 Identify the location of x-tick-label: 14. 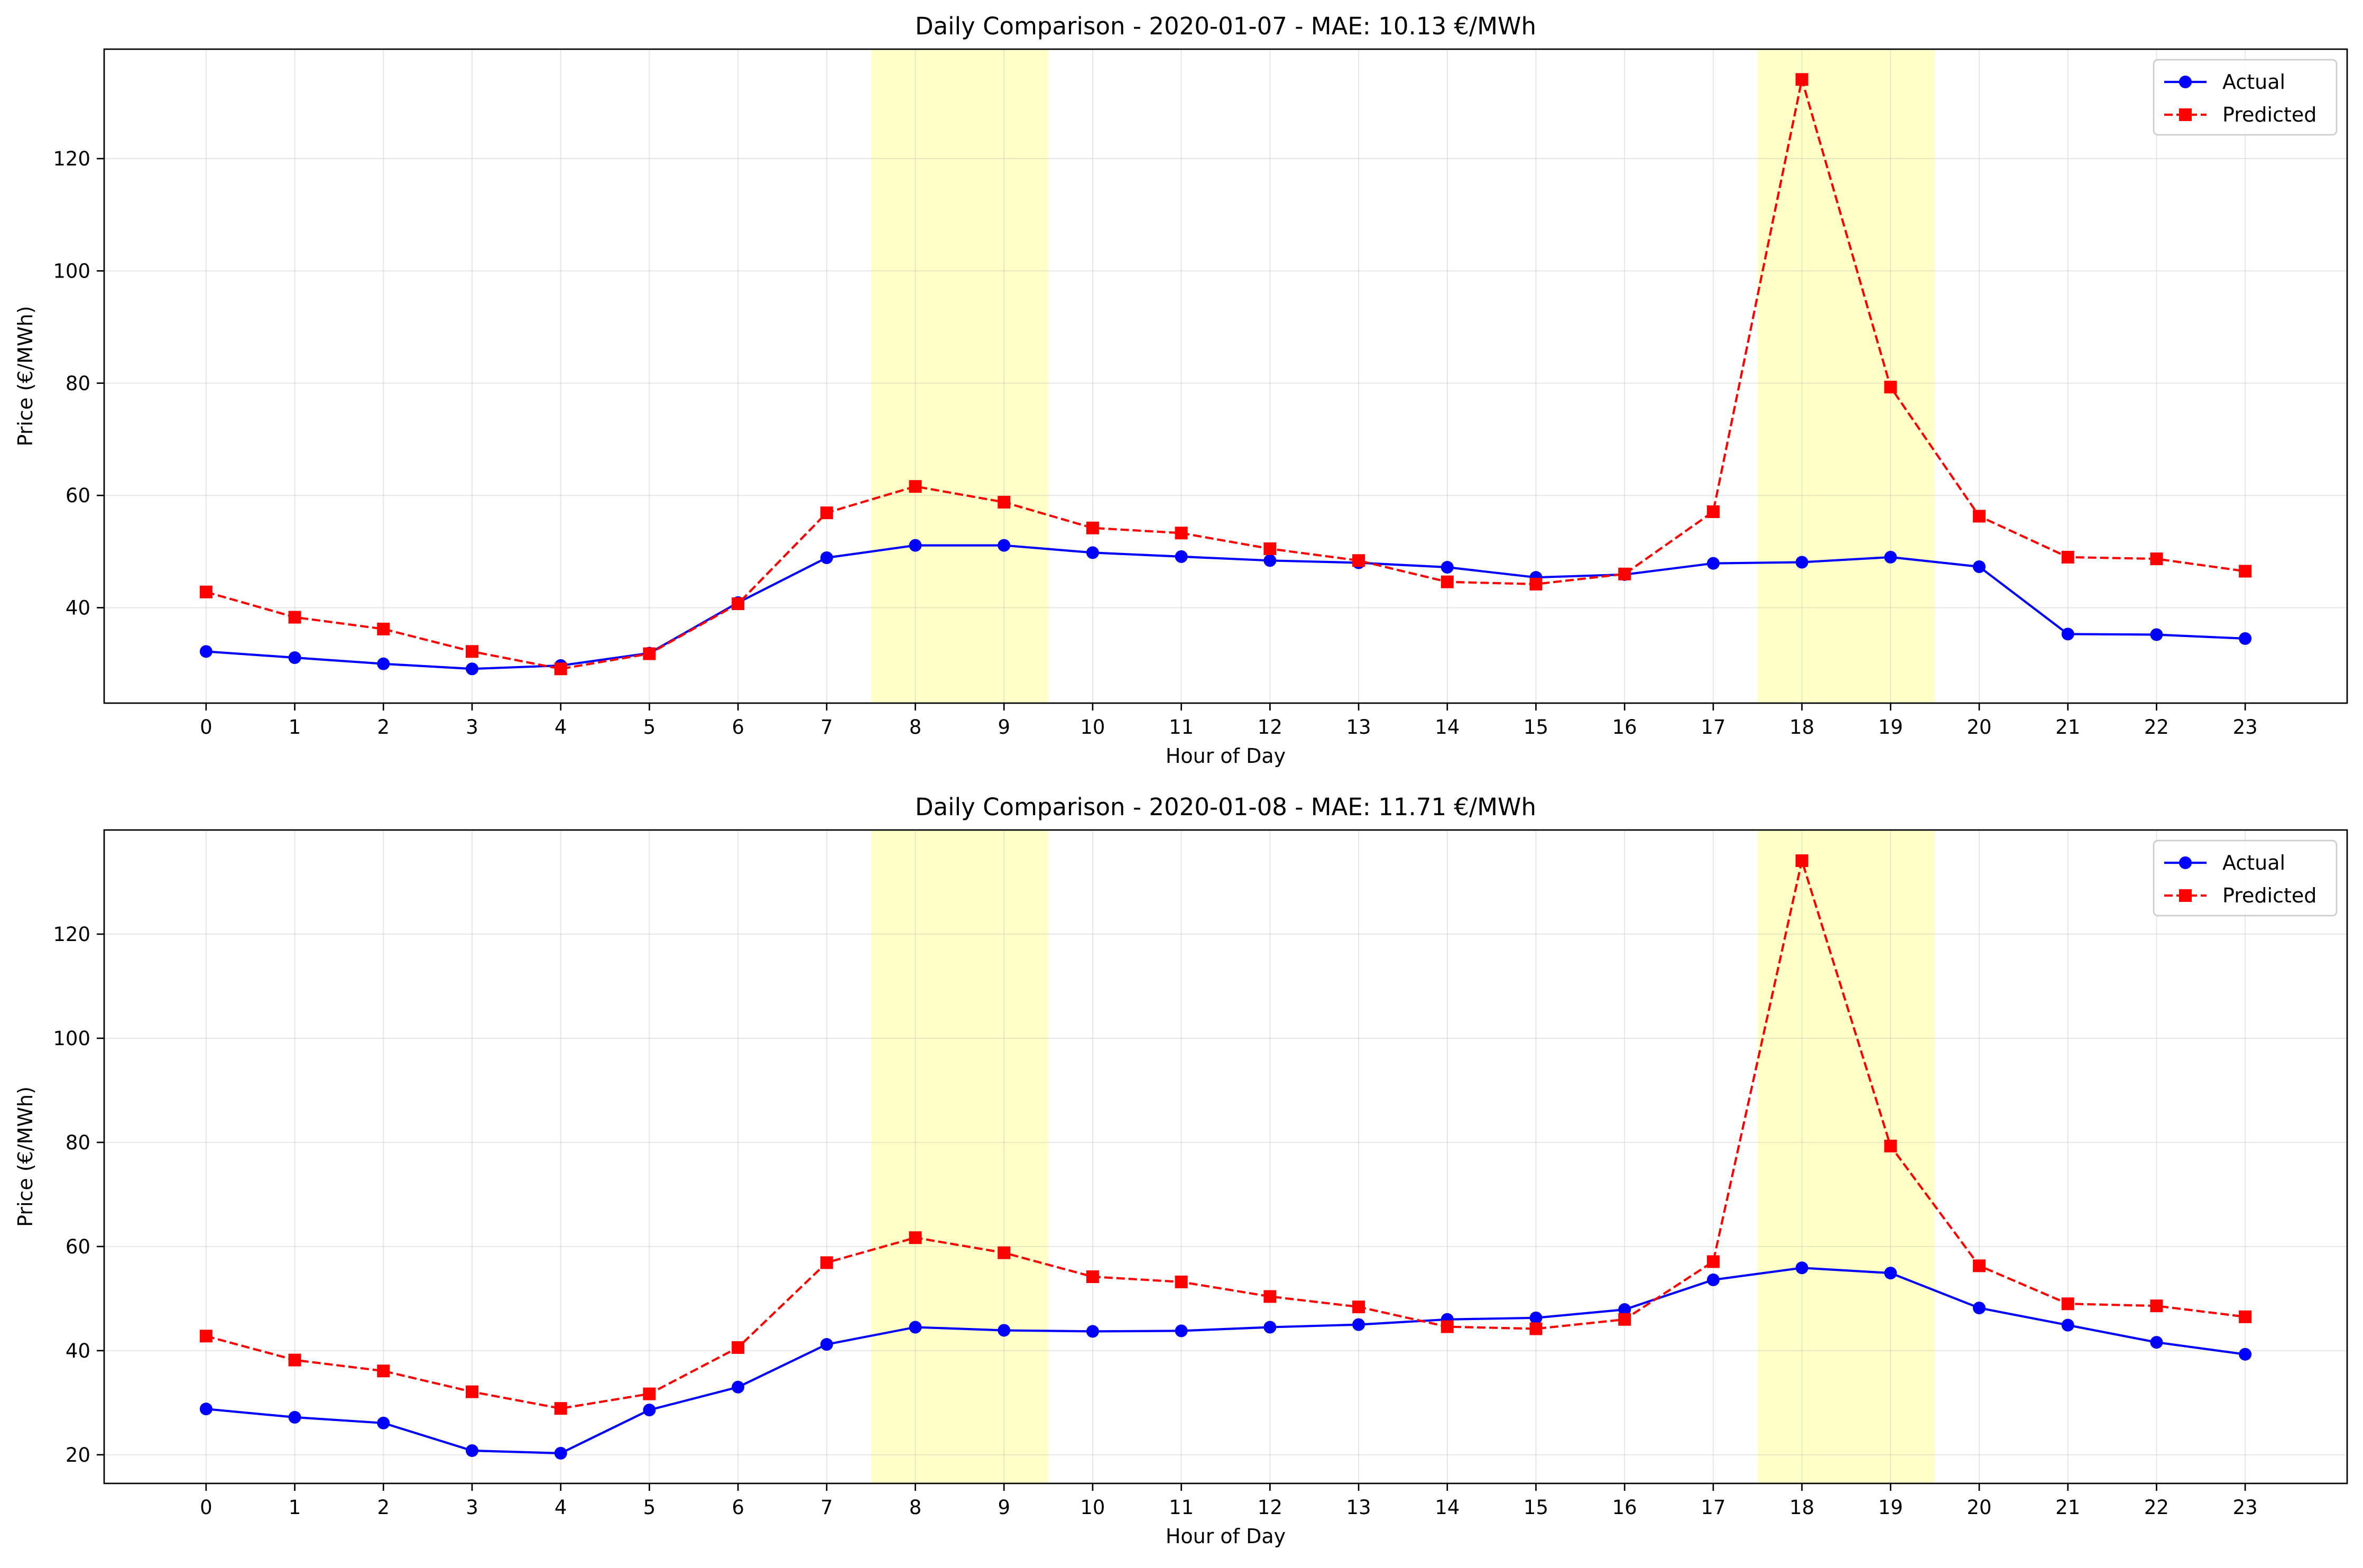
(1447, 727).